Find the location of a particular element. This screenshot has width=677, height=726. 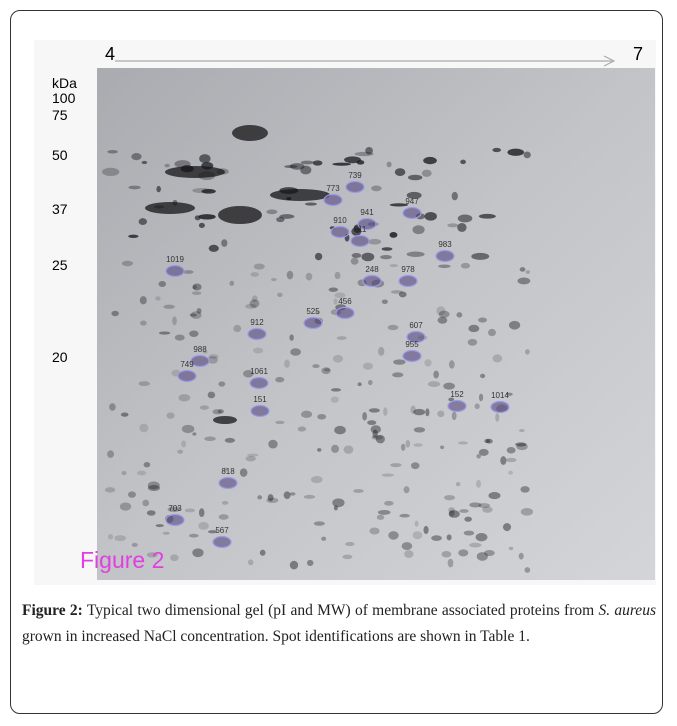

spot-label: 456 is located at coordinates (345, 301).